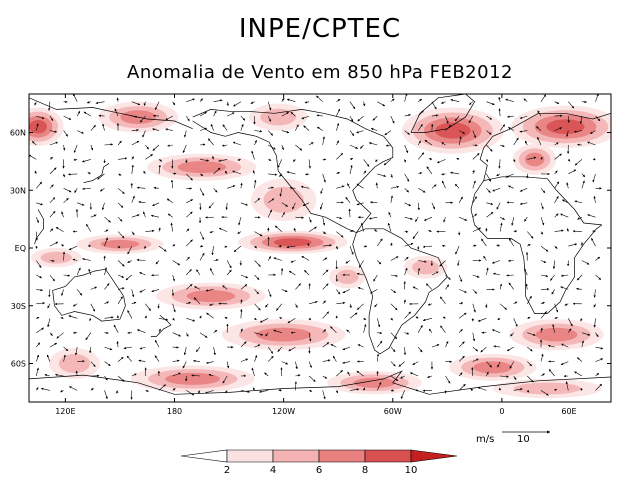 The image size is (640, 494). Describe the element at coordinates (320, 29) in the screenshot. I see `chart-title: INPE/CPTEC` at that location.